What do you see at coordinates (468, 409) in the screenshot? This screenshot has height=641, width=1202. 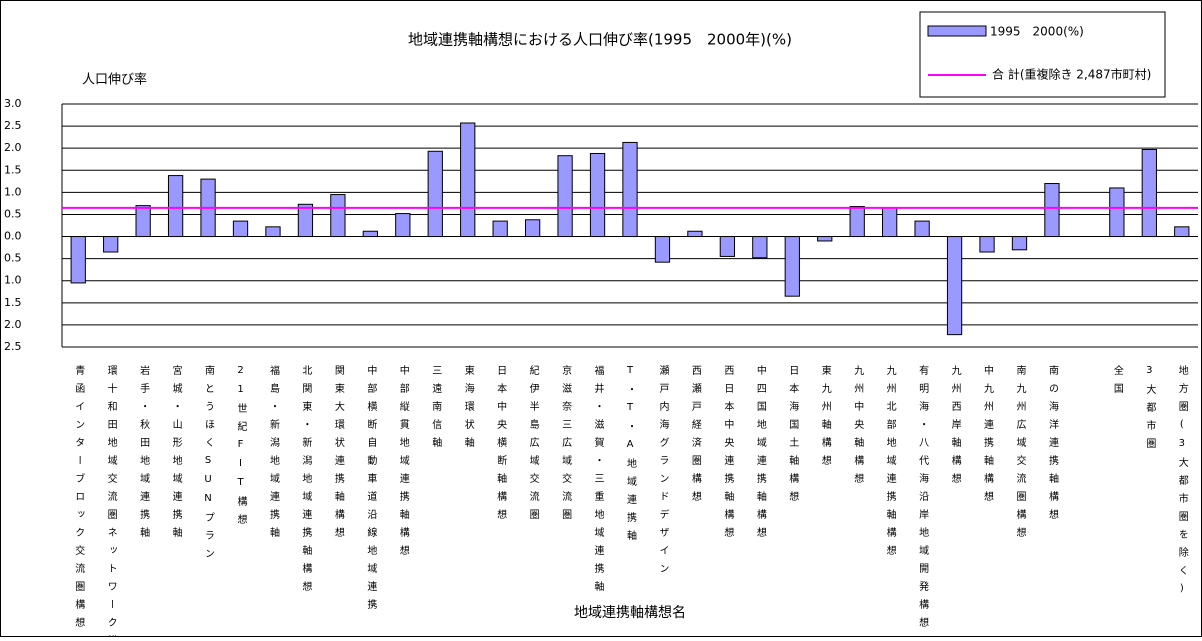 I see `x-tick-label: 東海環状軸` at bounding box center [468, 409].